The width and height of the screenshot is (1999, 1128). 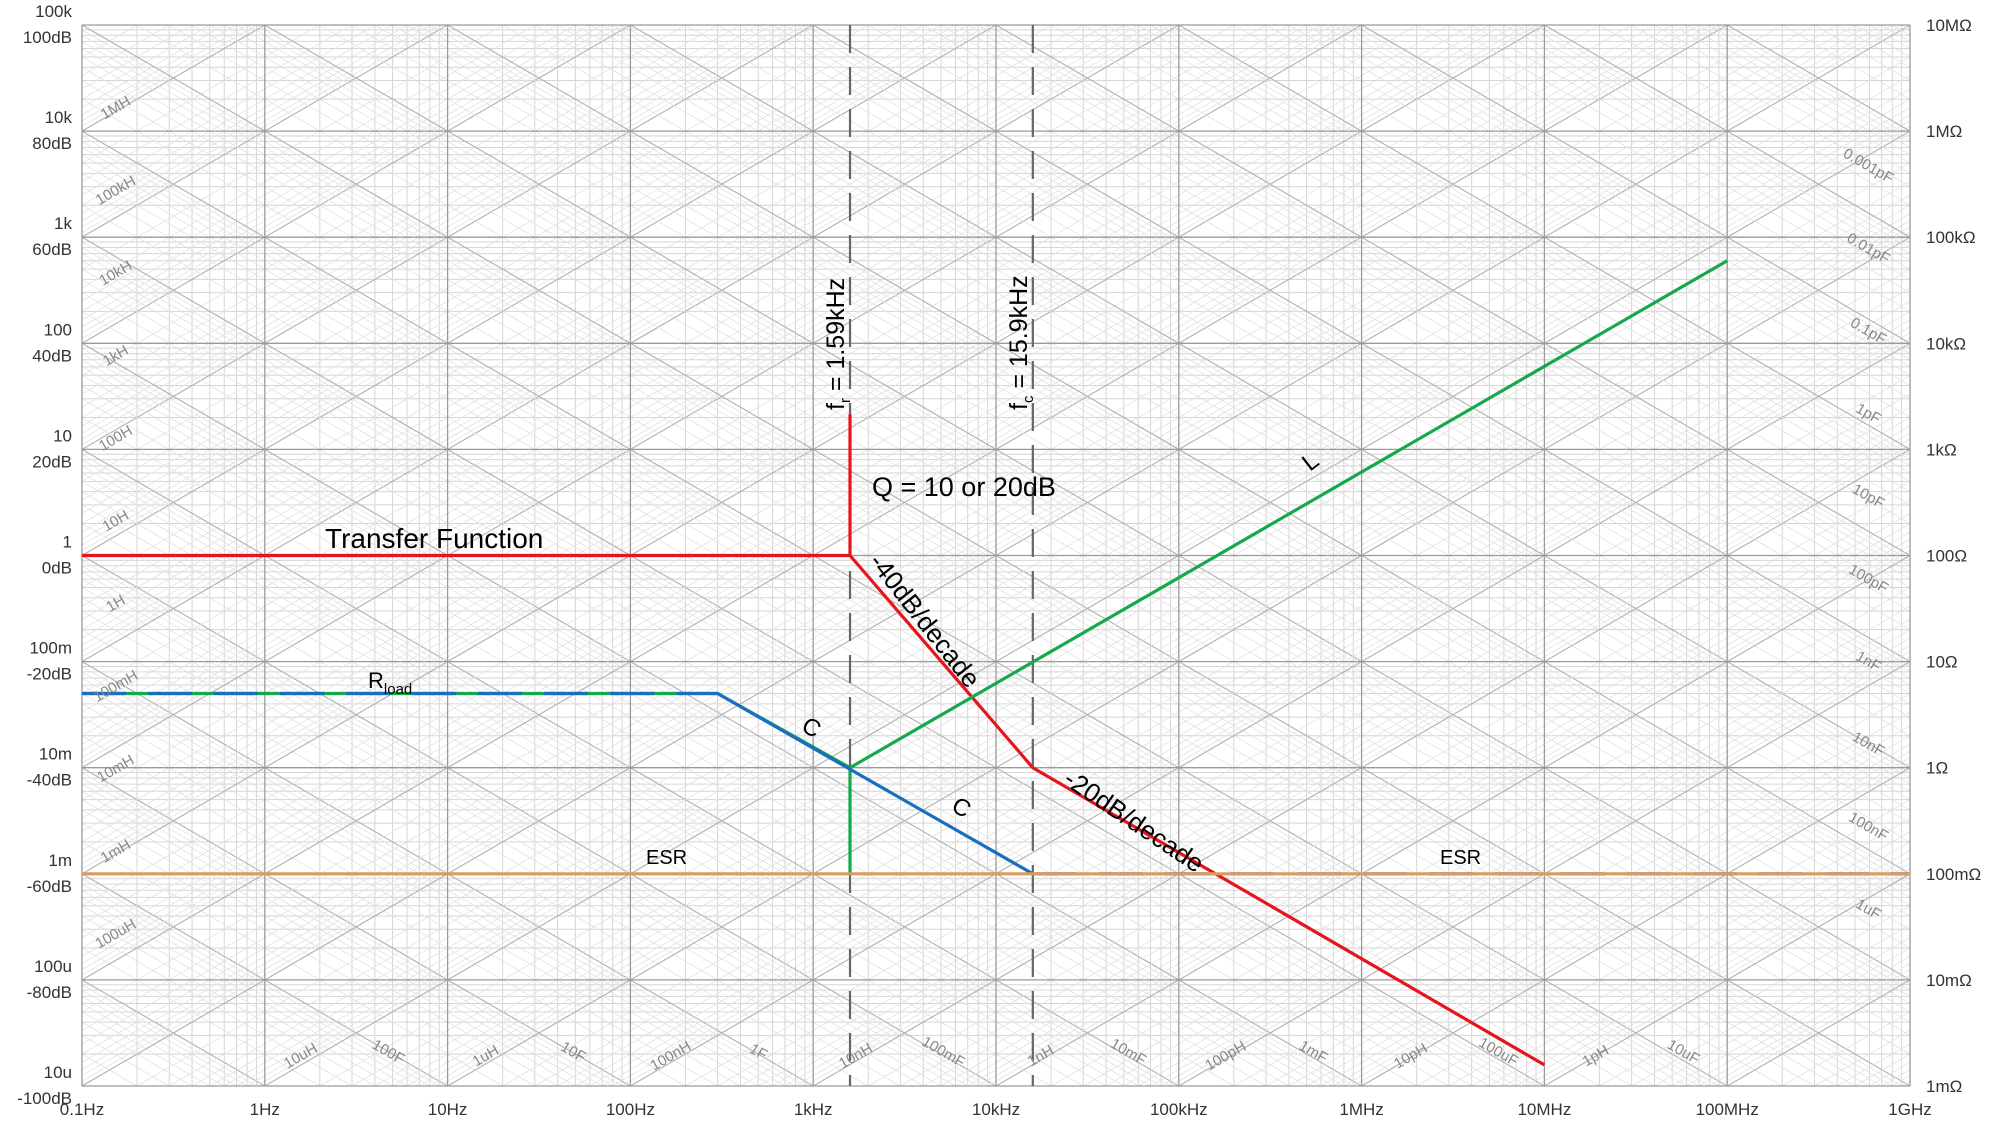 What do you see at coordinates (1949, 980) in the screenshot?
I see `y-tick-impedance: 10mΩ` at bounding box center [1949, 980].